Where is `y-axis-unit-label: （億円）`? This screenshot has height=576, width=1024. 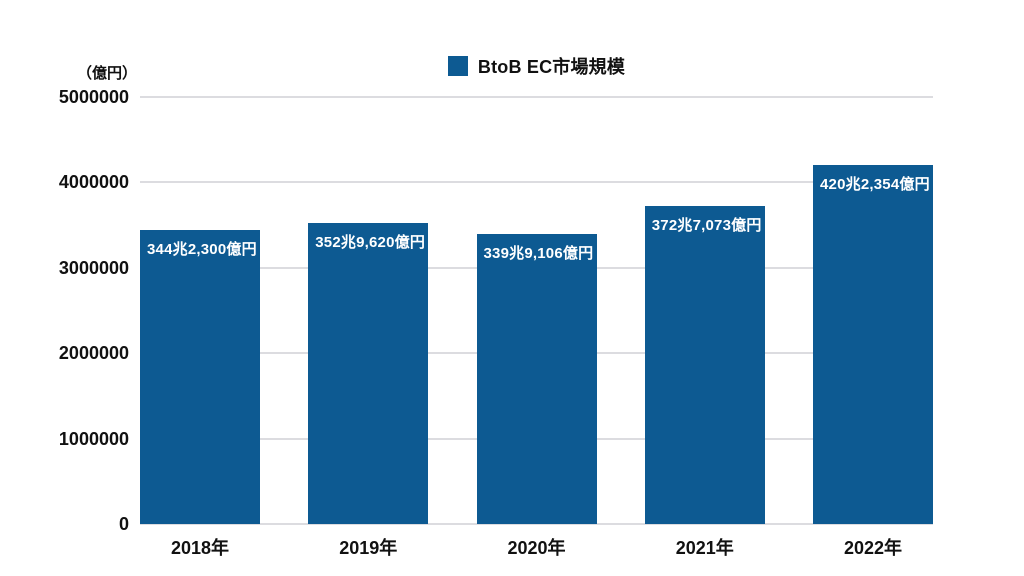
y-axis-unit-label: （億円） is located at coordinates (106, 73).